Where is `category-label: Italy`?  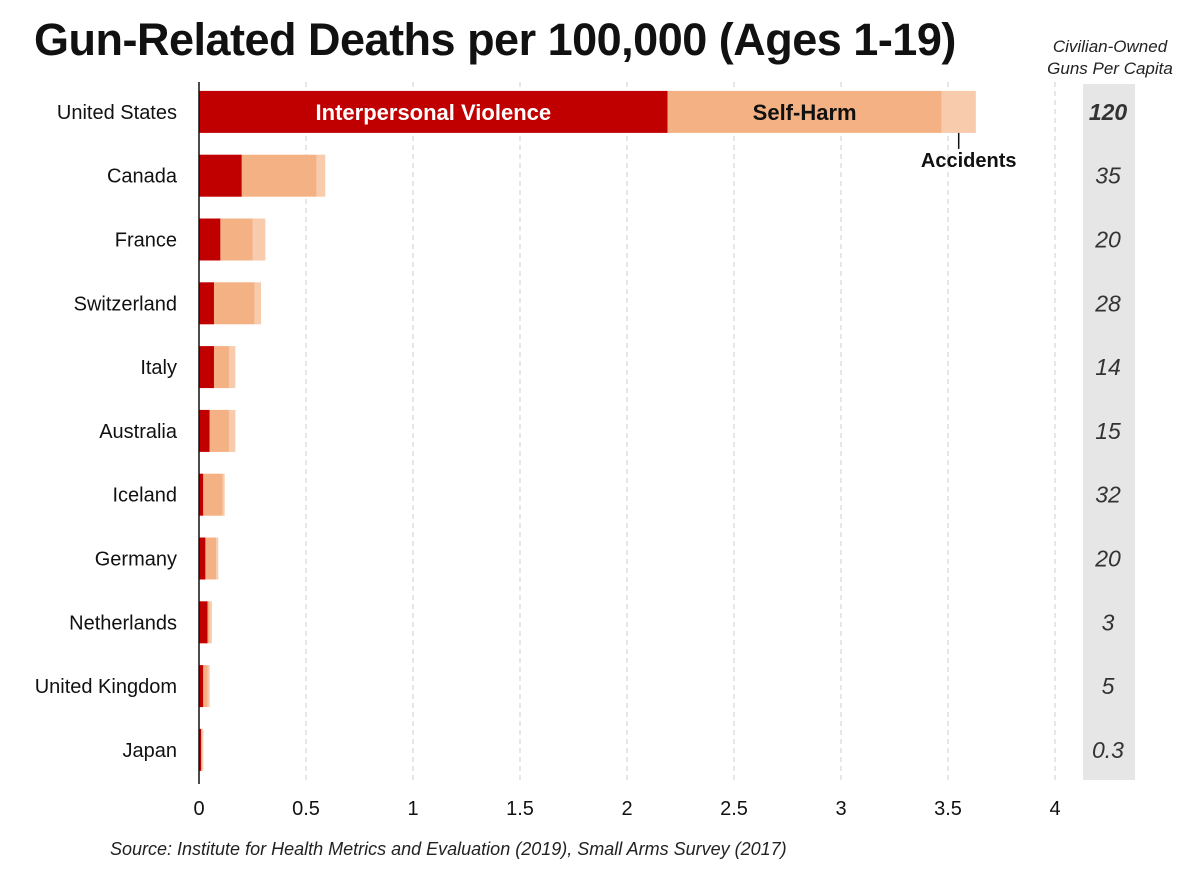
category-label: Italy is located at coordinates (158, 368).